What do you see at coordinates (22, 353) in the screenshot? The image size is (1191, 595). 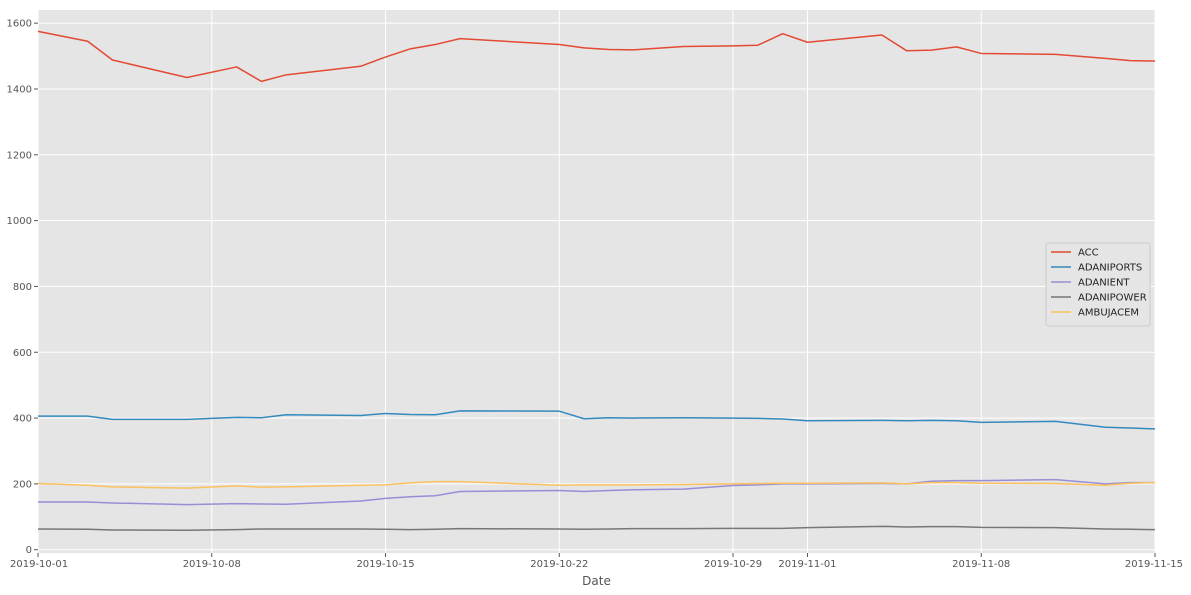 I see `y-tick-label: 600` at bounding box center [22, 353].